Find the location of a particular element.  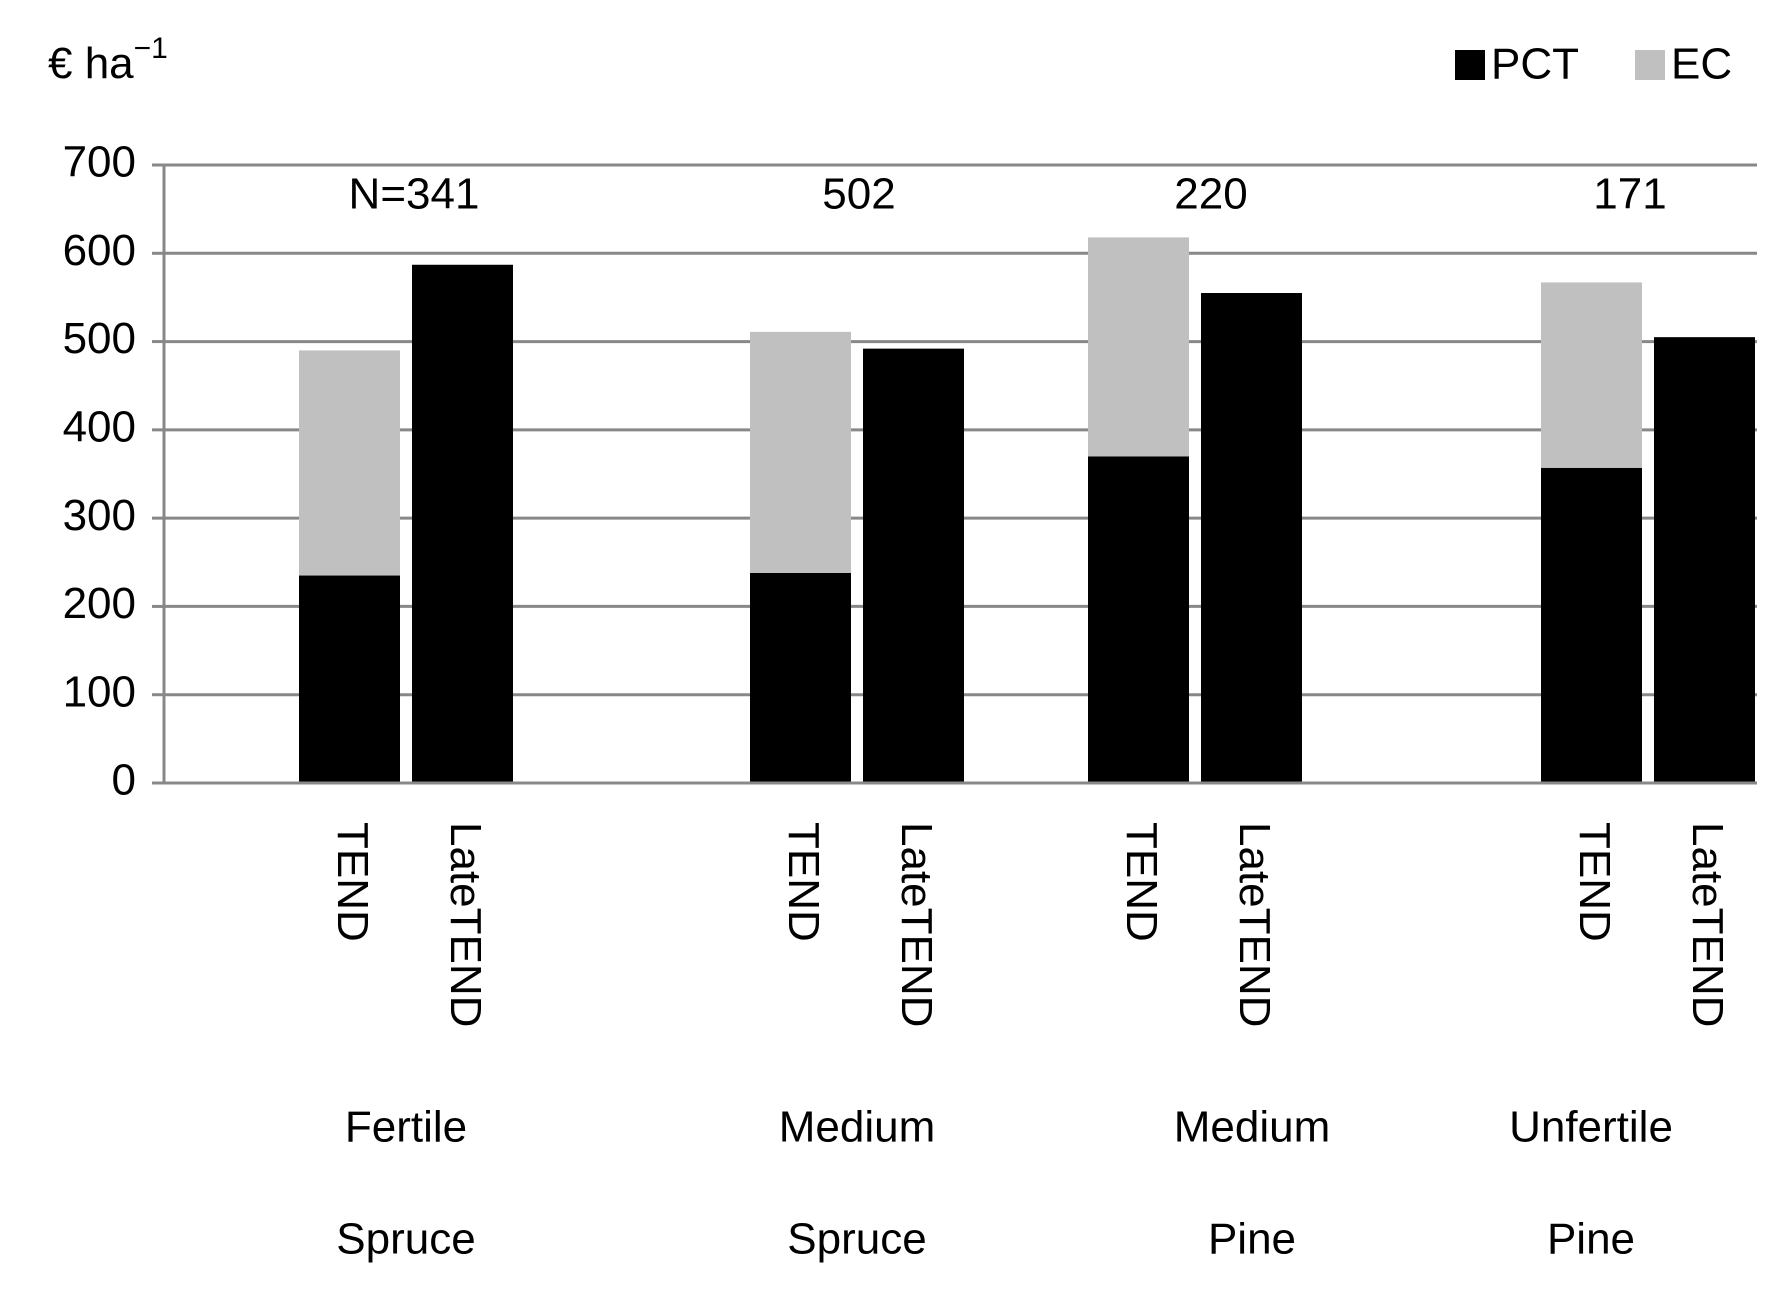

legend-label: EC is located at coordinates (1701, 64).